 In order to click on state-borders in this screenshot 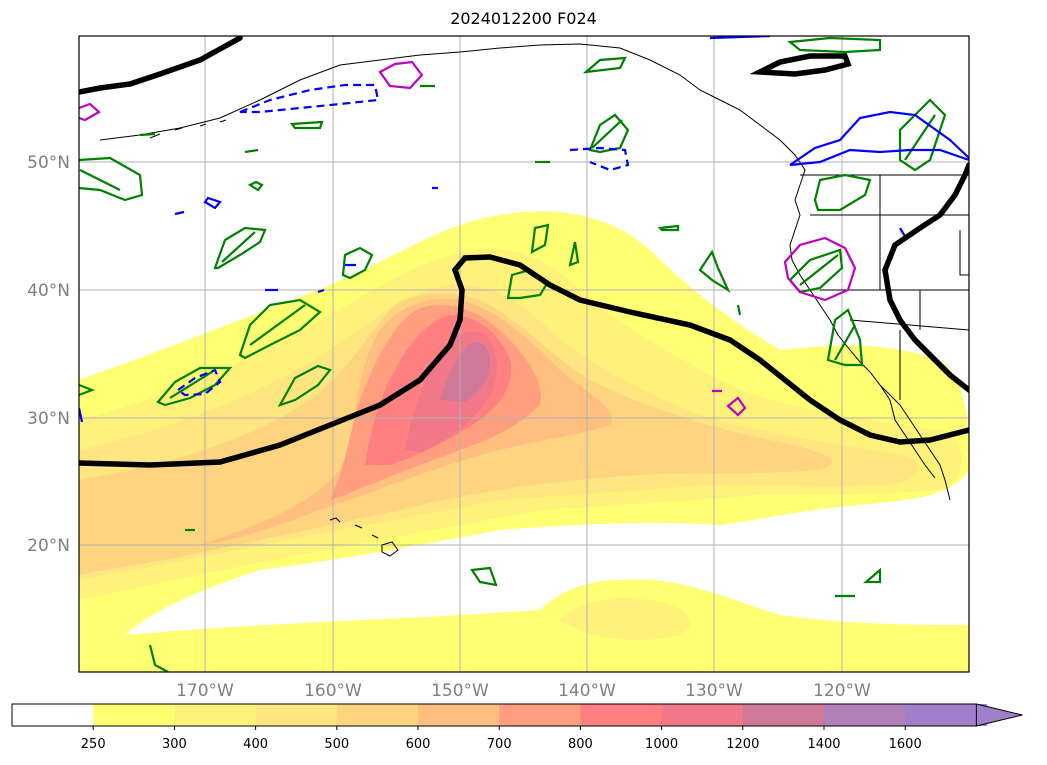, I will do `click(884, 287)`.